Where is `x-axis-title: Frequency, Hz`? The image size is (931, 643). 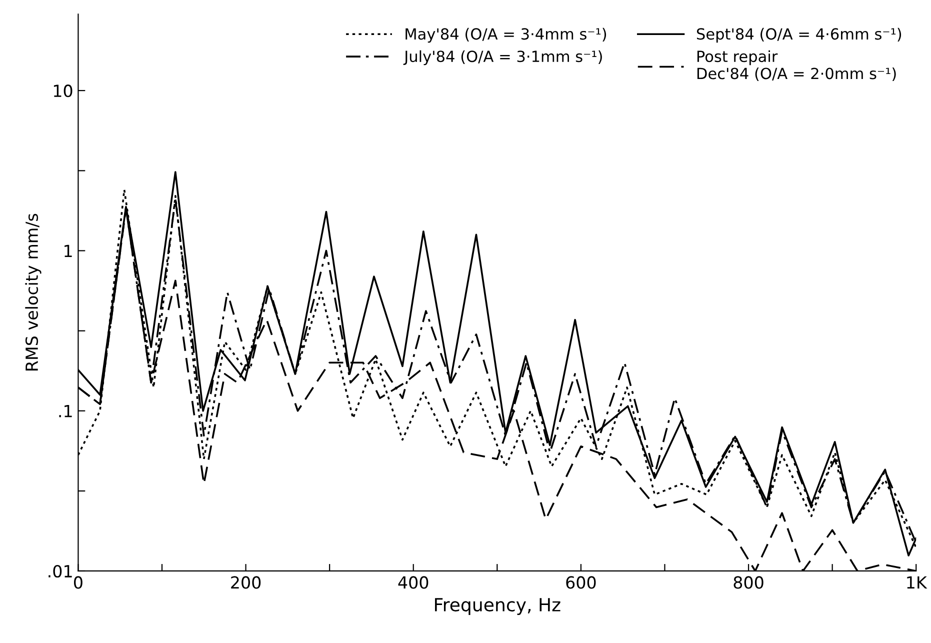
x-axis-title: Frequency, Hz is located at coordinates (497, 607).